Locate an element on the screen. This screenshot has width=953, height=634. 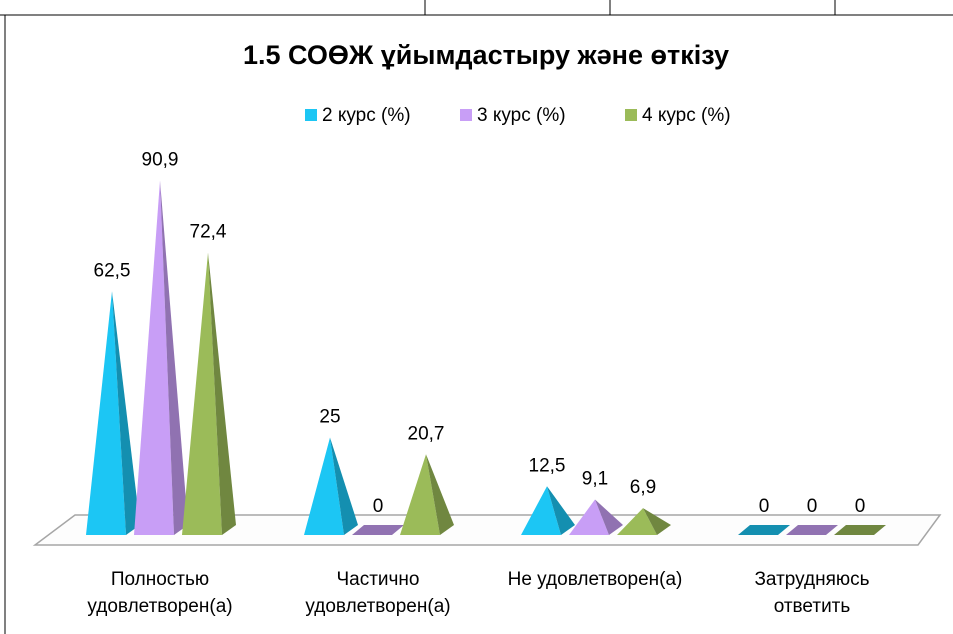
floor is located at coordinates (487, 530).